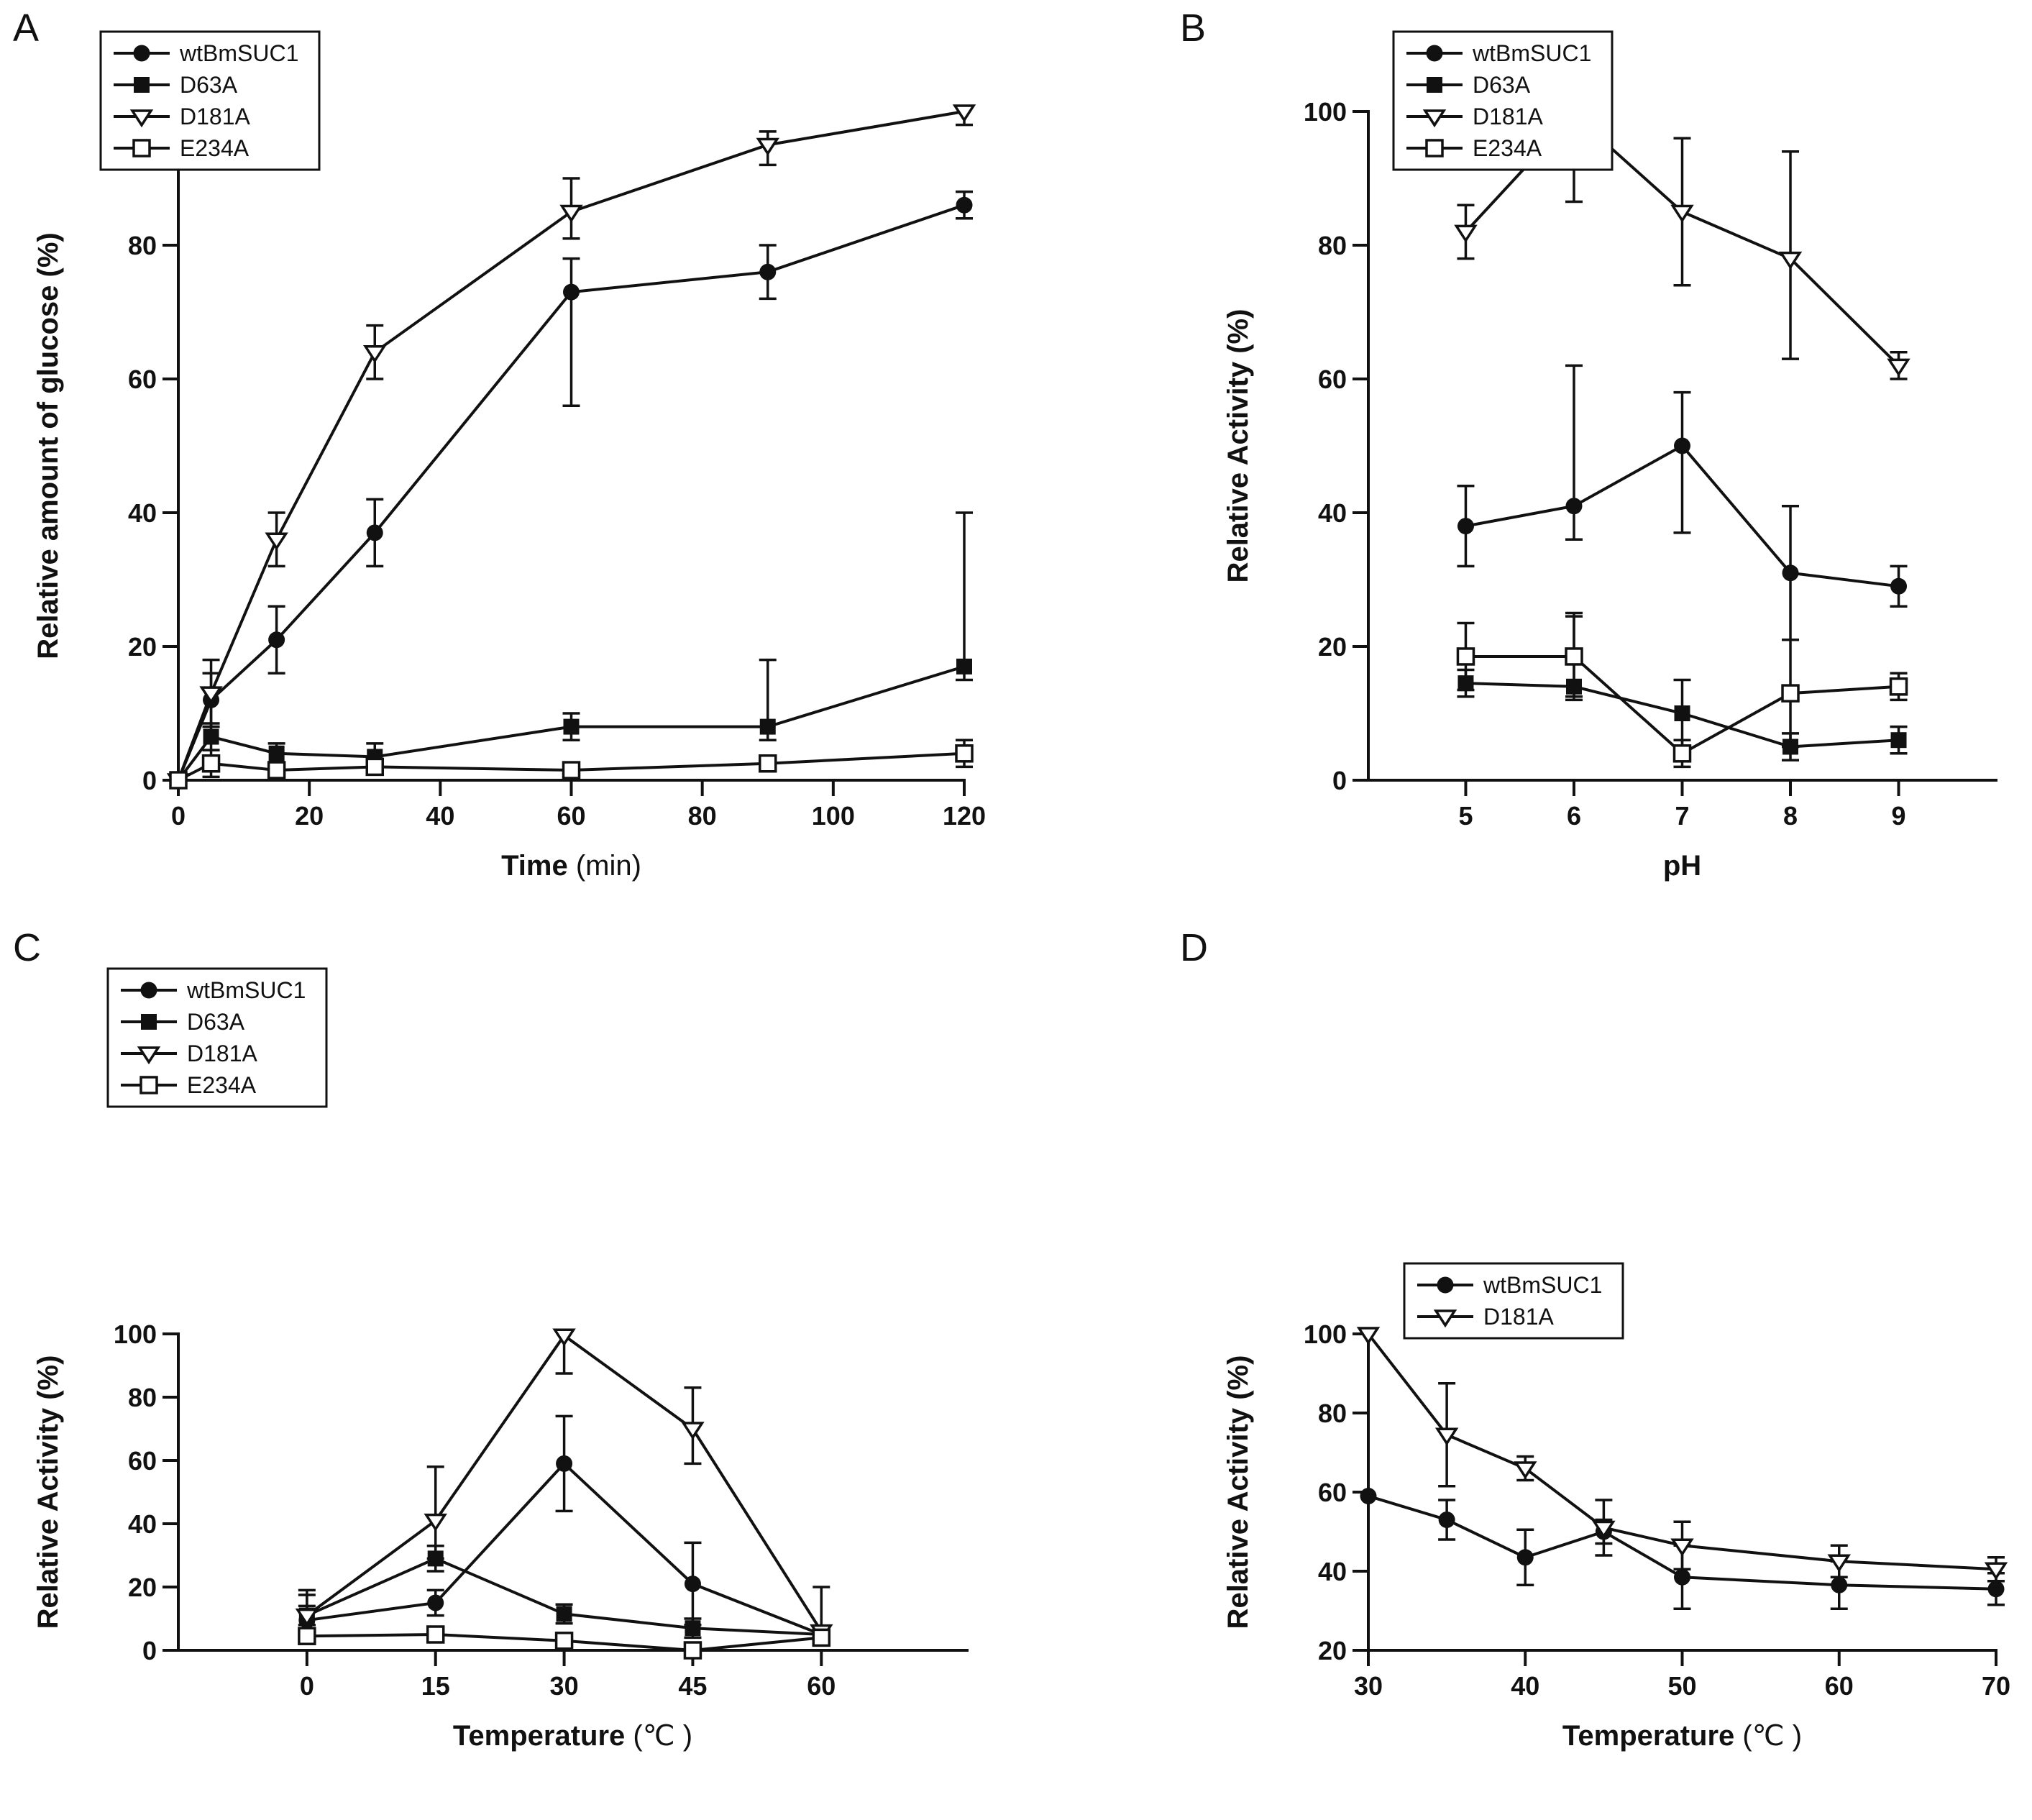 This screenshot has height=1820, width=2032. Describe the element at coordinates (1193, 28) in the screenshot. I see `panel-b-letter: B` at that location.